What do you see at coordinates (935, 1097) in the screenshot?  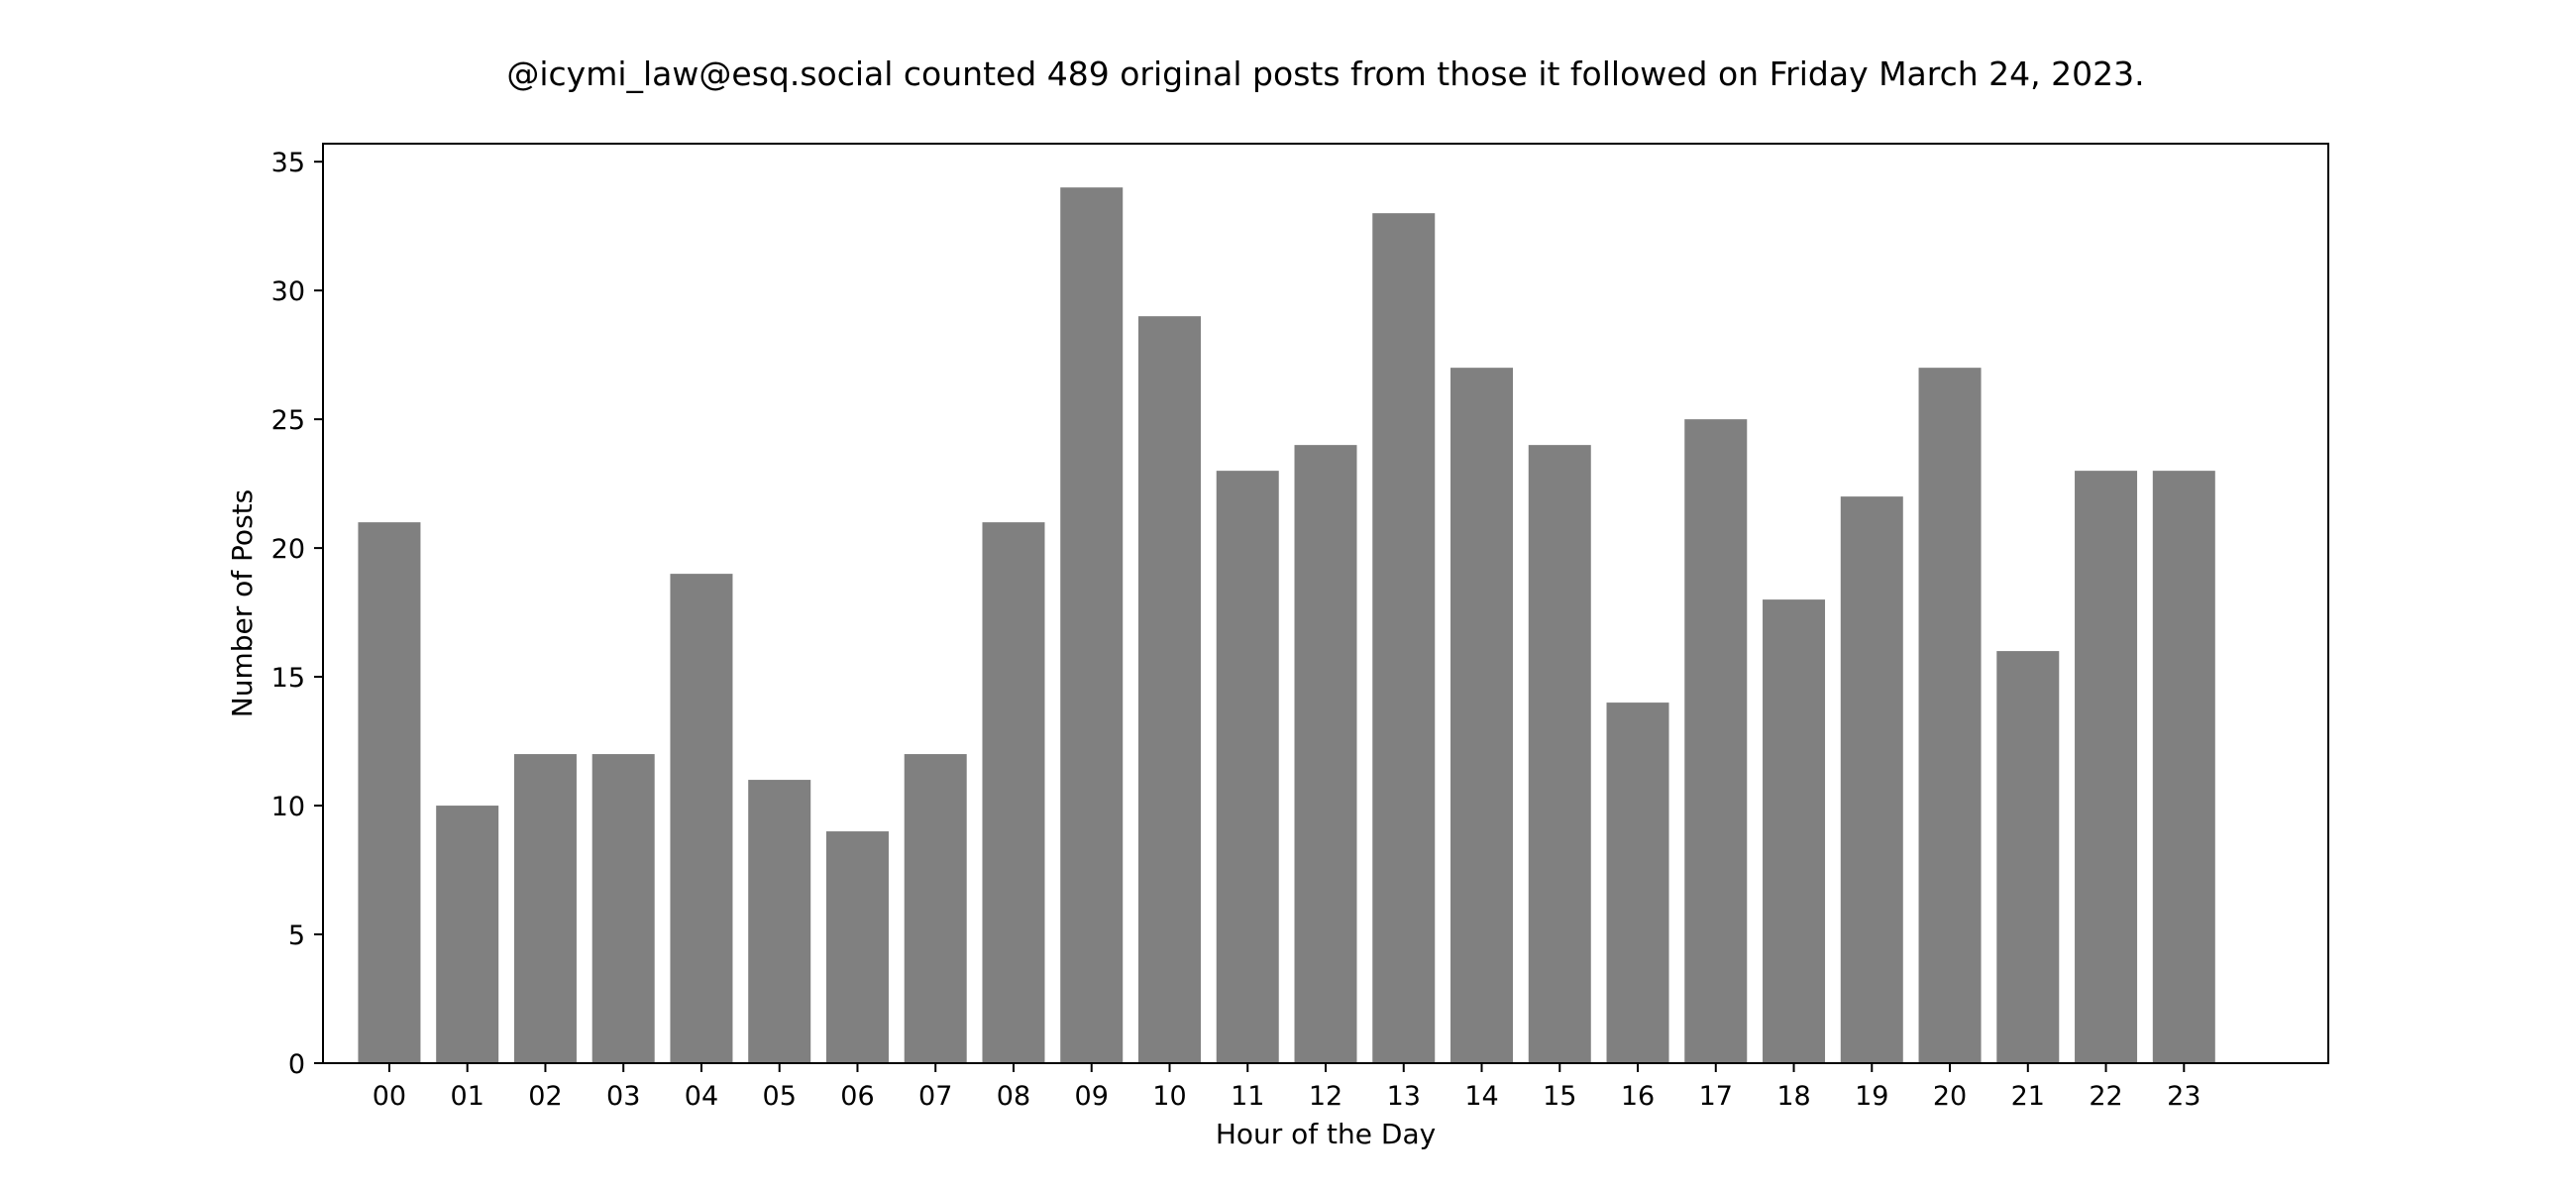 I see `x-tick-label: 07` at bounding box center [935, 1097].